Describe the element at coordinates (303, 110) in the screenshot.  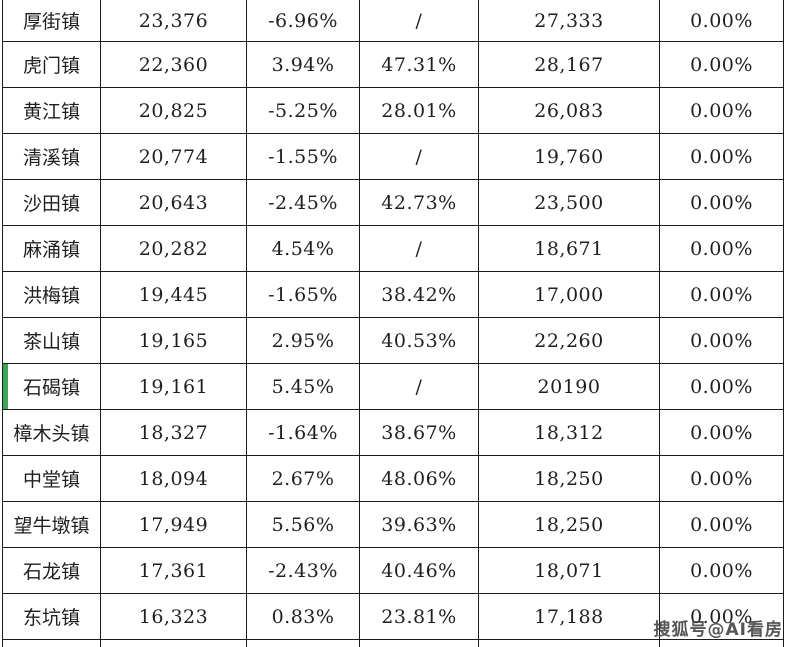
I see `percent-col3-cell: -5.25%` at that location.